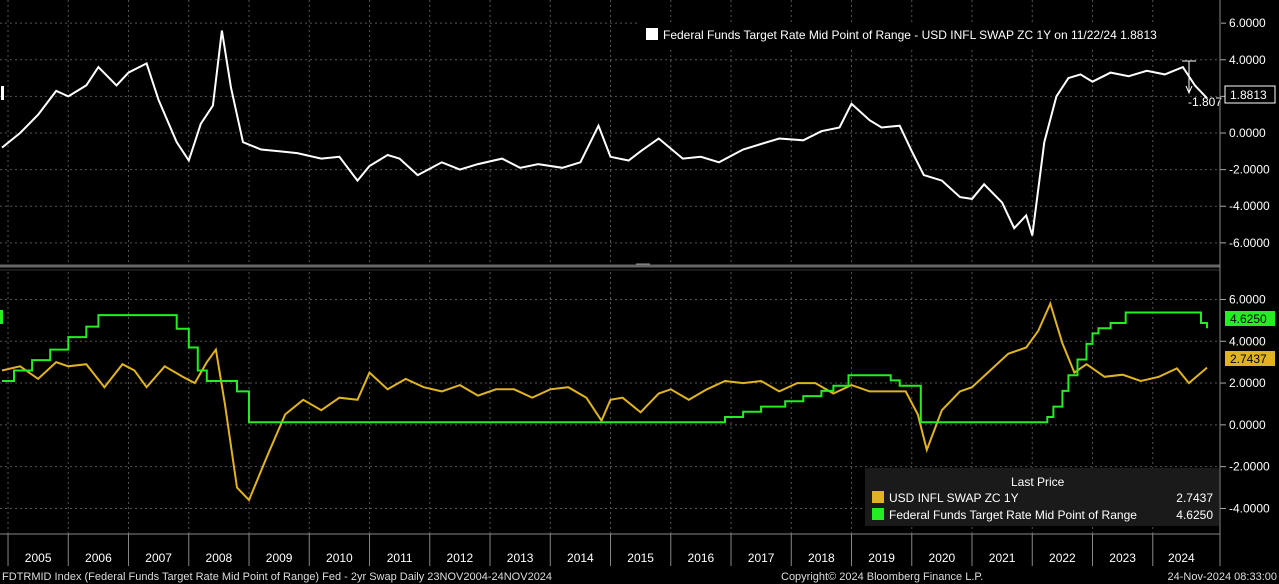 This screenshot has width=1279, height=584. I want to click on x-tick-label: 2013, so click(520, 558).